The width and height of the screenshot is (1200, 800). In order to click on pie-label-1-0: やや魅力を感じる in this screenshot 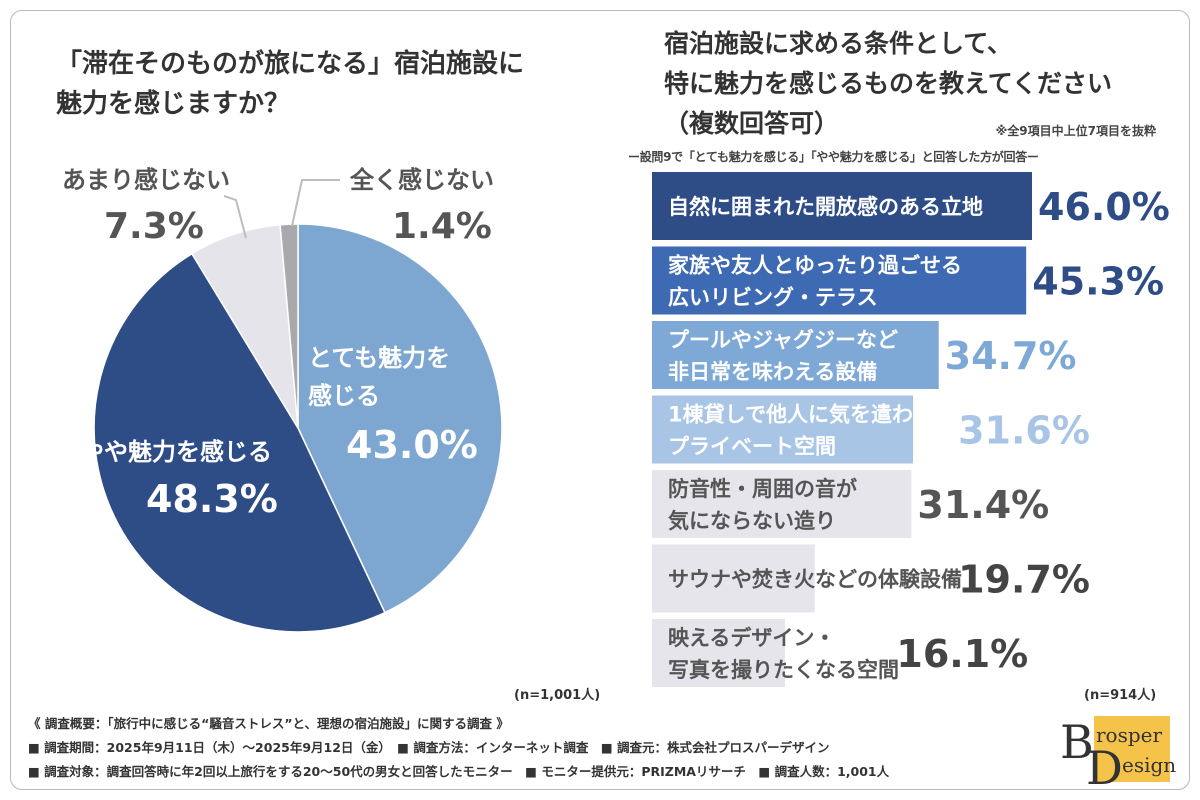, I will do `click(176, 452)`.